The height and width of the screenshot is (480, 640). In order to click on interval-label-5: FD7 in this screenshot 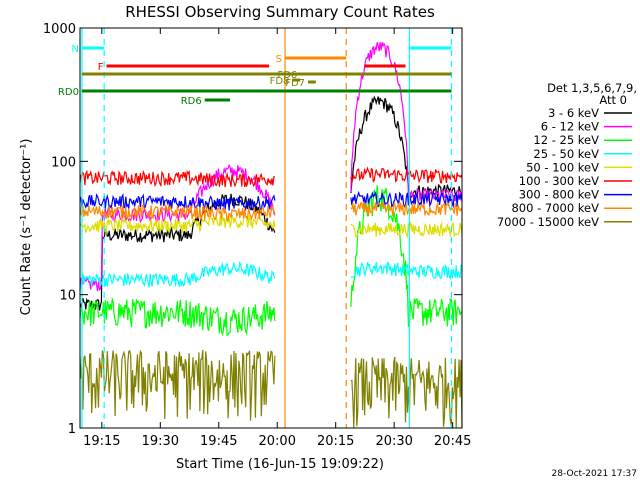, I will do `click(295, 83)`.